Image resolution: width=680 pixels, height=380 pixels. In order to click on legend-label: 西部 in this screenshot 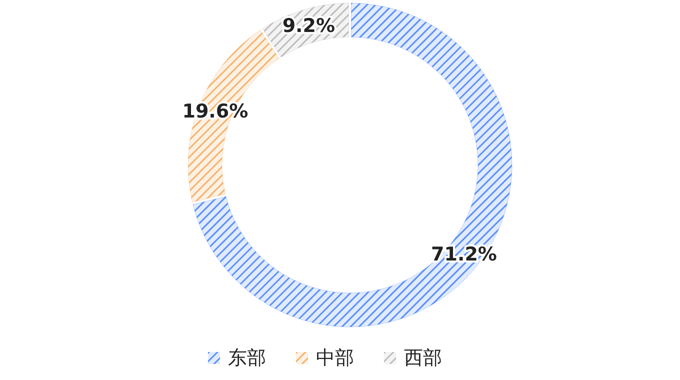, I will do `click(423, 358)`.